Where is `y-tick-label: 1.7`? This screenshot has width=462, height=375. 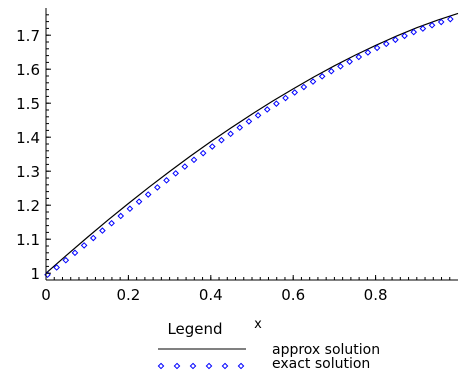 y-tick-label: 1.7 is located at coordinates (28, 36).